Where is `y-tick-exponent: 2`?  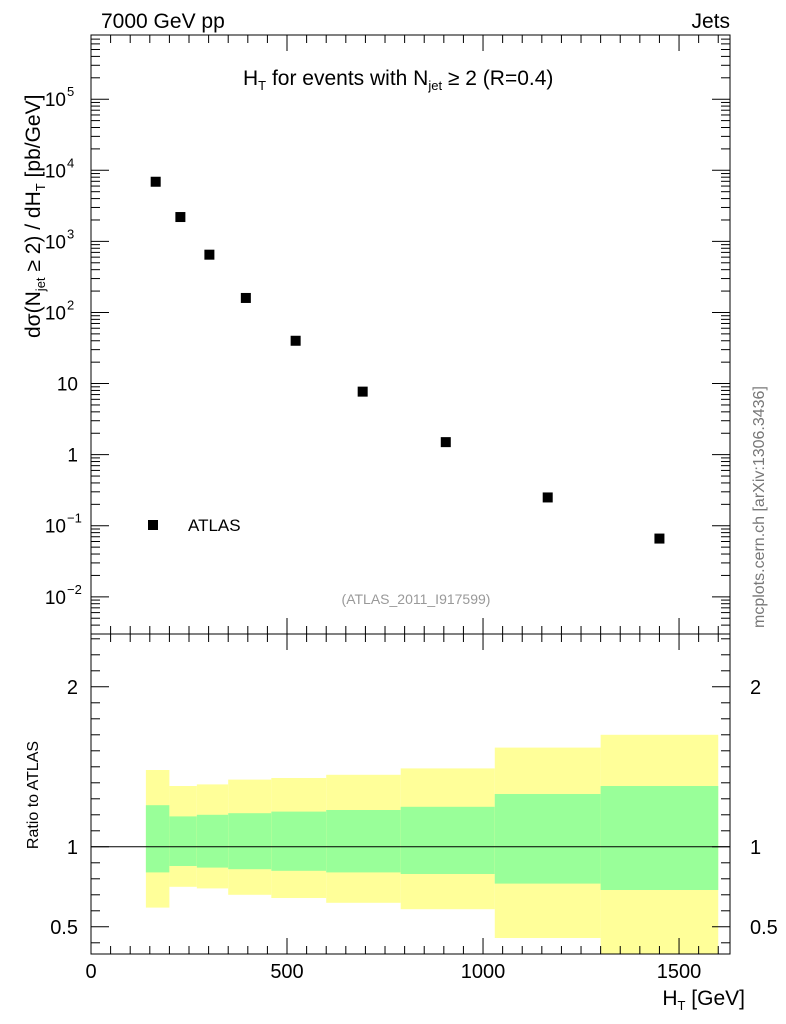
y-tick-exponent: 2 is located at coordinates (70, 304).